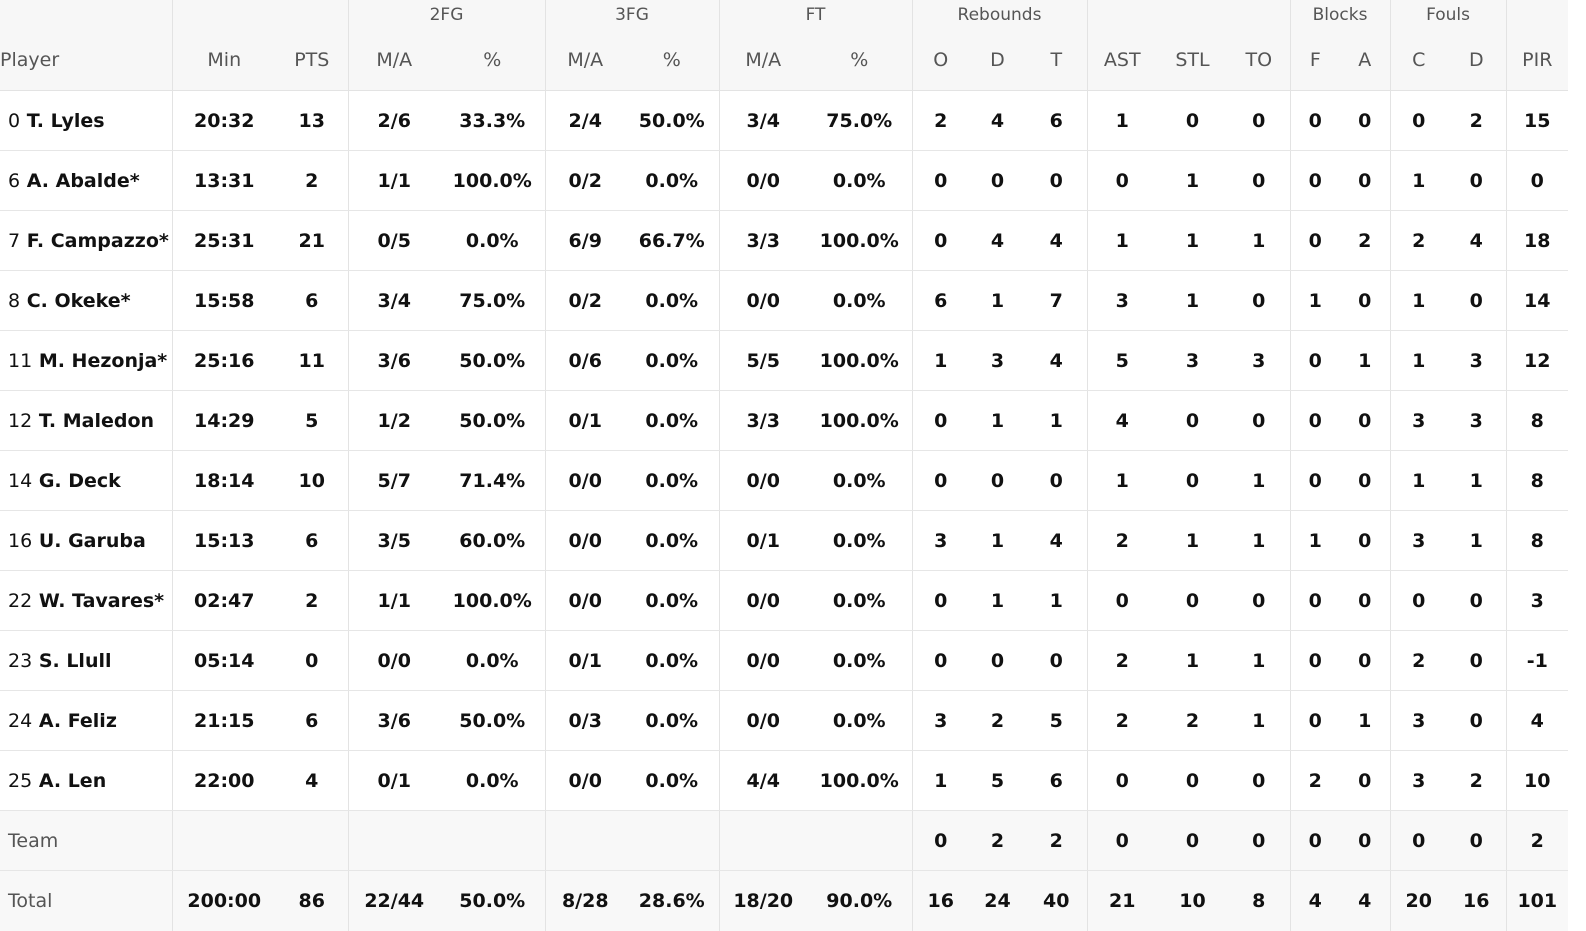  What do you see at coordinates (1418, 721) in the screenshot?
I see `foul-c-cell: 3` at bounding box center [1418, 721].